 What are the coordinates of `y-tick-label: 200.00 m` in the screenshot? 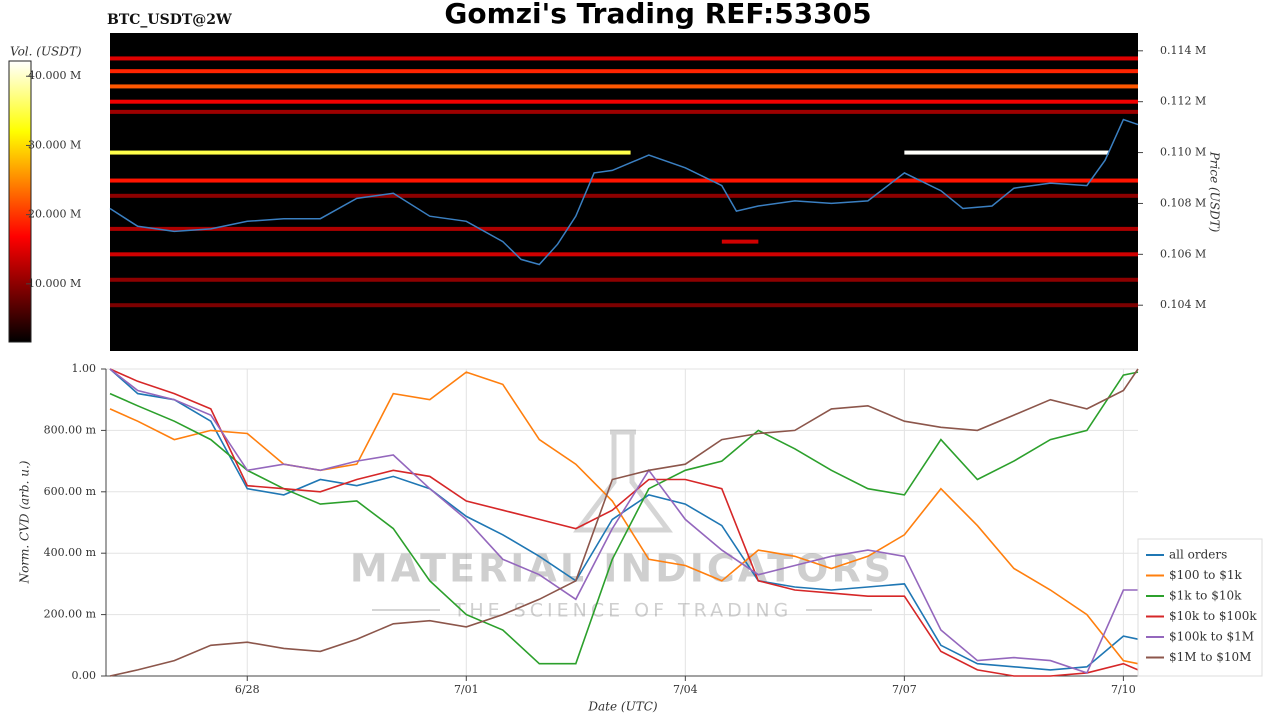 It's located at (70, 614).